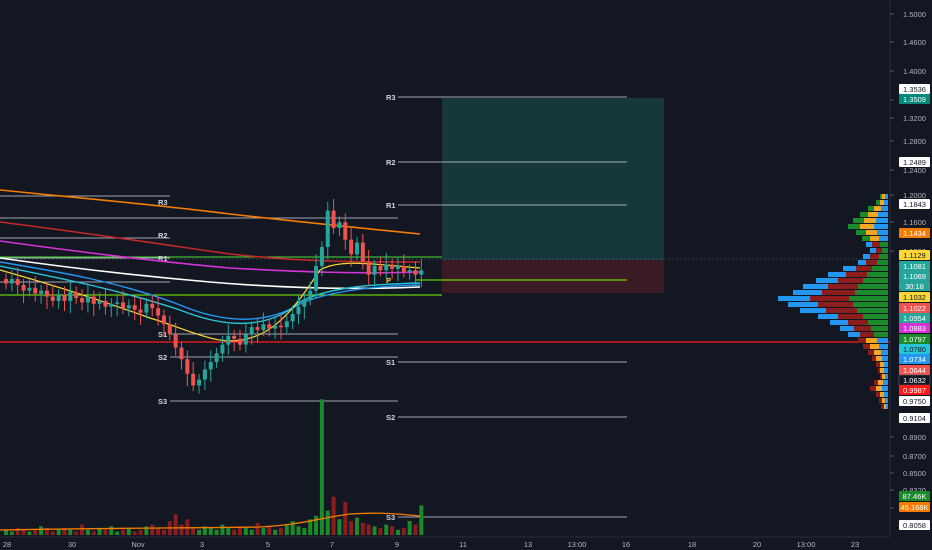 The width and height of the screenshot is (932, 550). Describe the element at coordinates (914, 141) in the screenshot. I see `price-tick-label: 1.2800` at that location.